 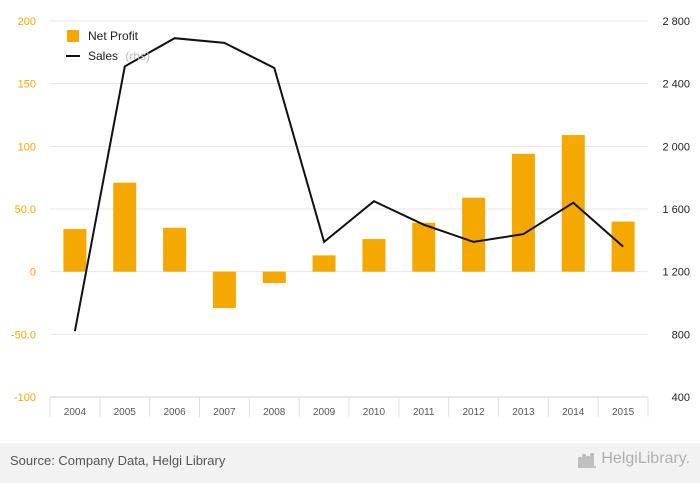 I want to click on right-axis-ticks: 2 800 2 400 2 000 1 600 1 200 800 400, so click(x=676, y=210).